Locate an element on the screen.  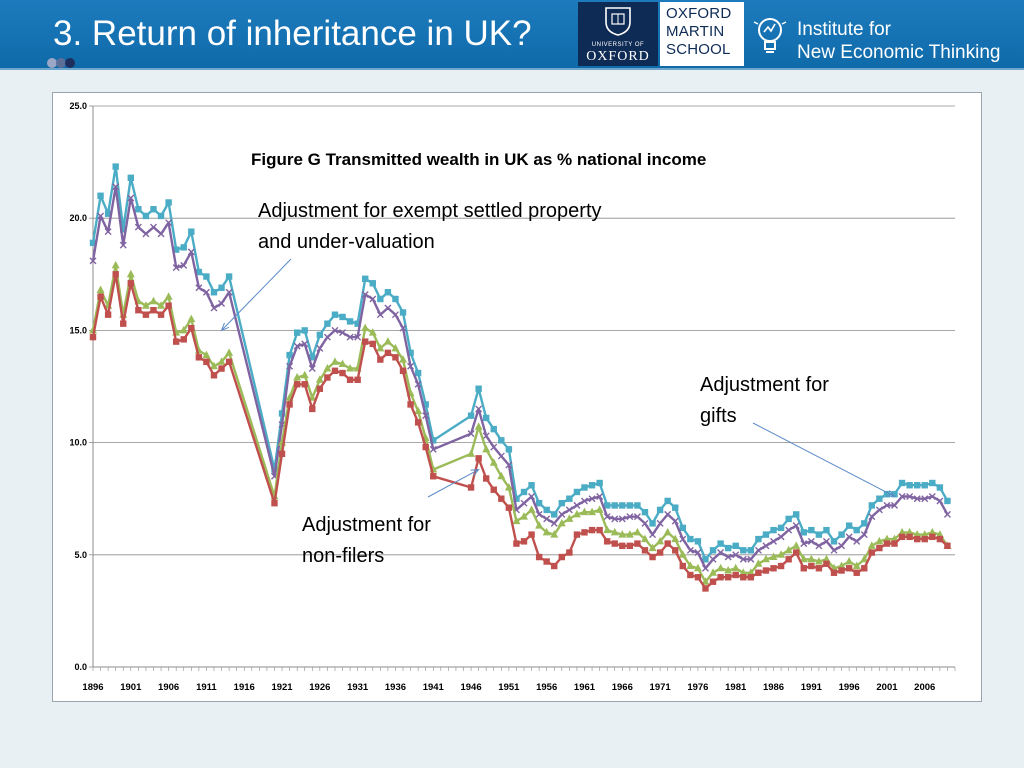
x-tick-label: 1986 is located at coordinates (773, 687).